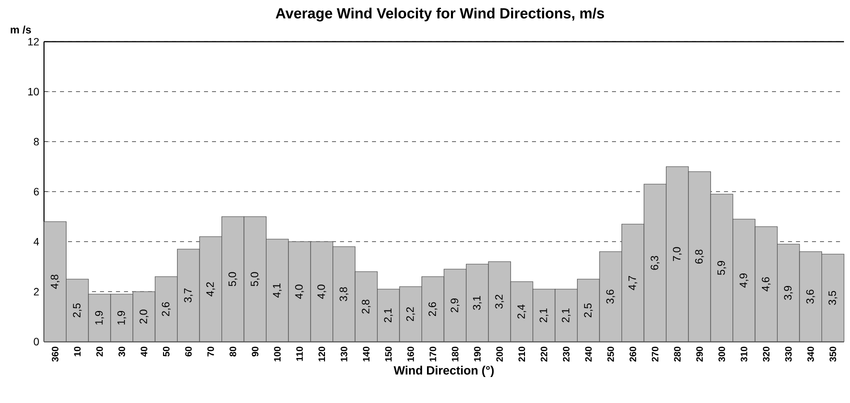 The width and height of the screenshot is (850, 403). What do you see at coordinates (366, 307) in the screenshot?
I see `data-label: 2,8` at bounding box center [366, 307].